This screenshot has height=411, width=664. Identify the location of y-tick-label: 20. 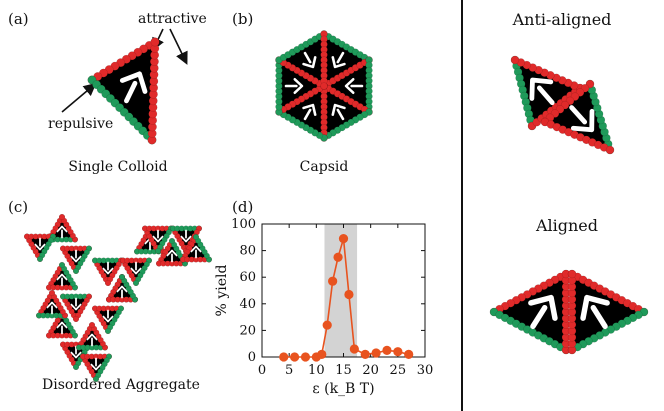
(247, 330).